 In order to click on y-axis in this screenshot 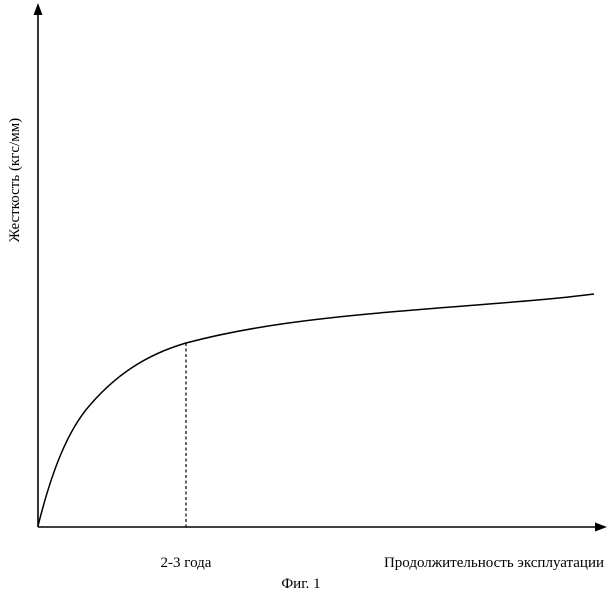, I will do `click(38, 265)`.